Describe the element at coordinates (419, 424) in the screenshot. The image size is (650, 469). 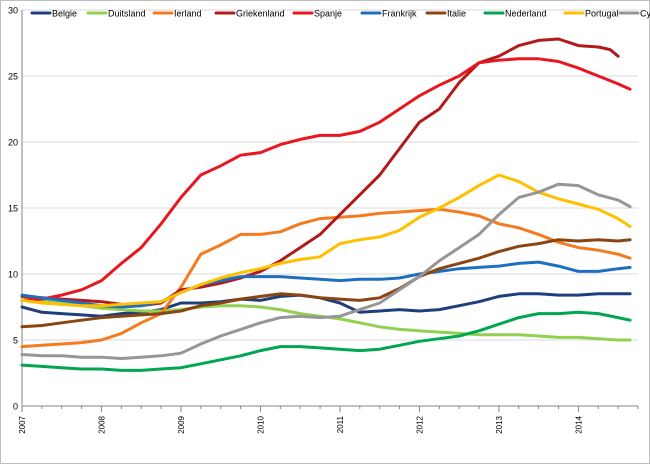
I see `x-tick-label: 2012` at that location.